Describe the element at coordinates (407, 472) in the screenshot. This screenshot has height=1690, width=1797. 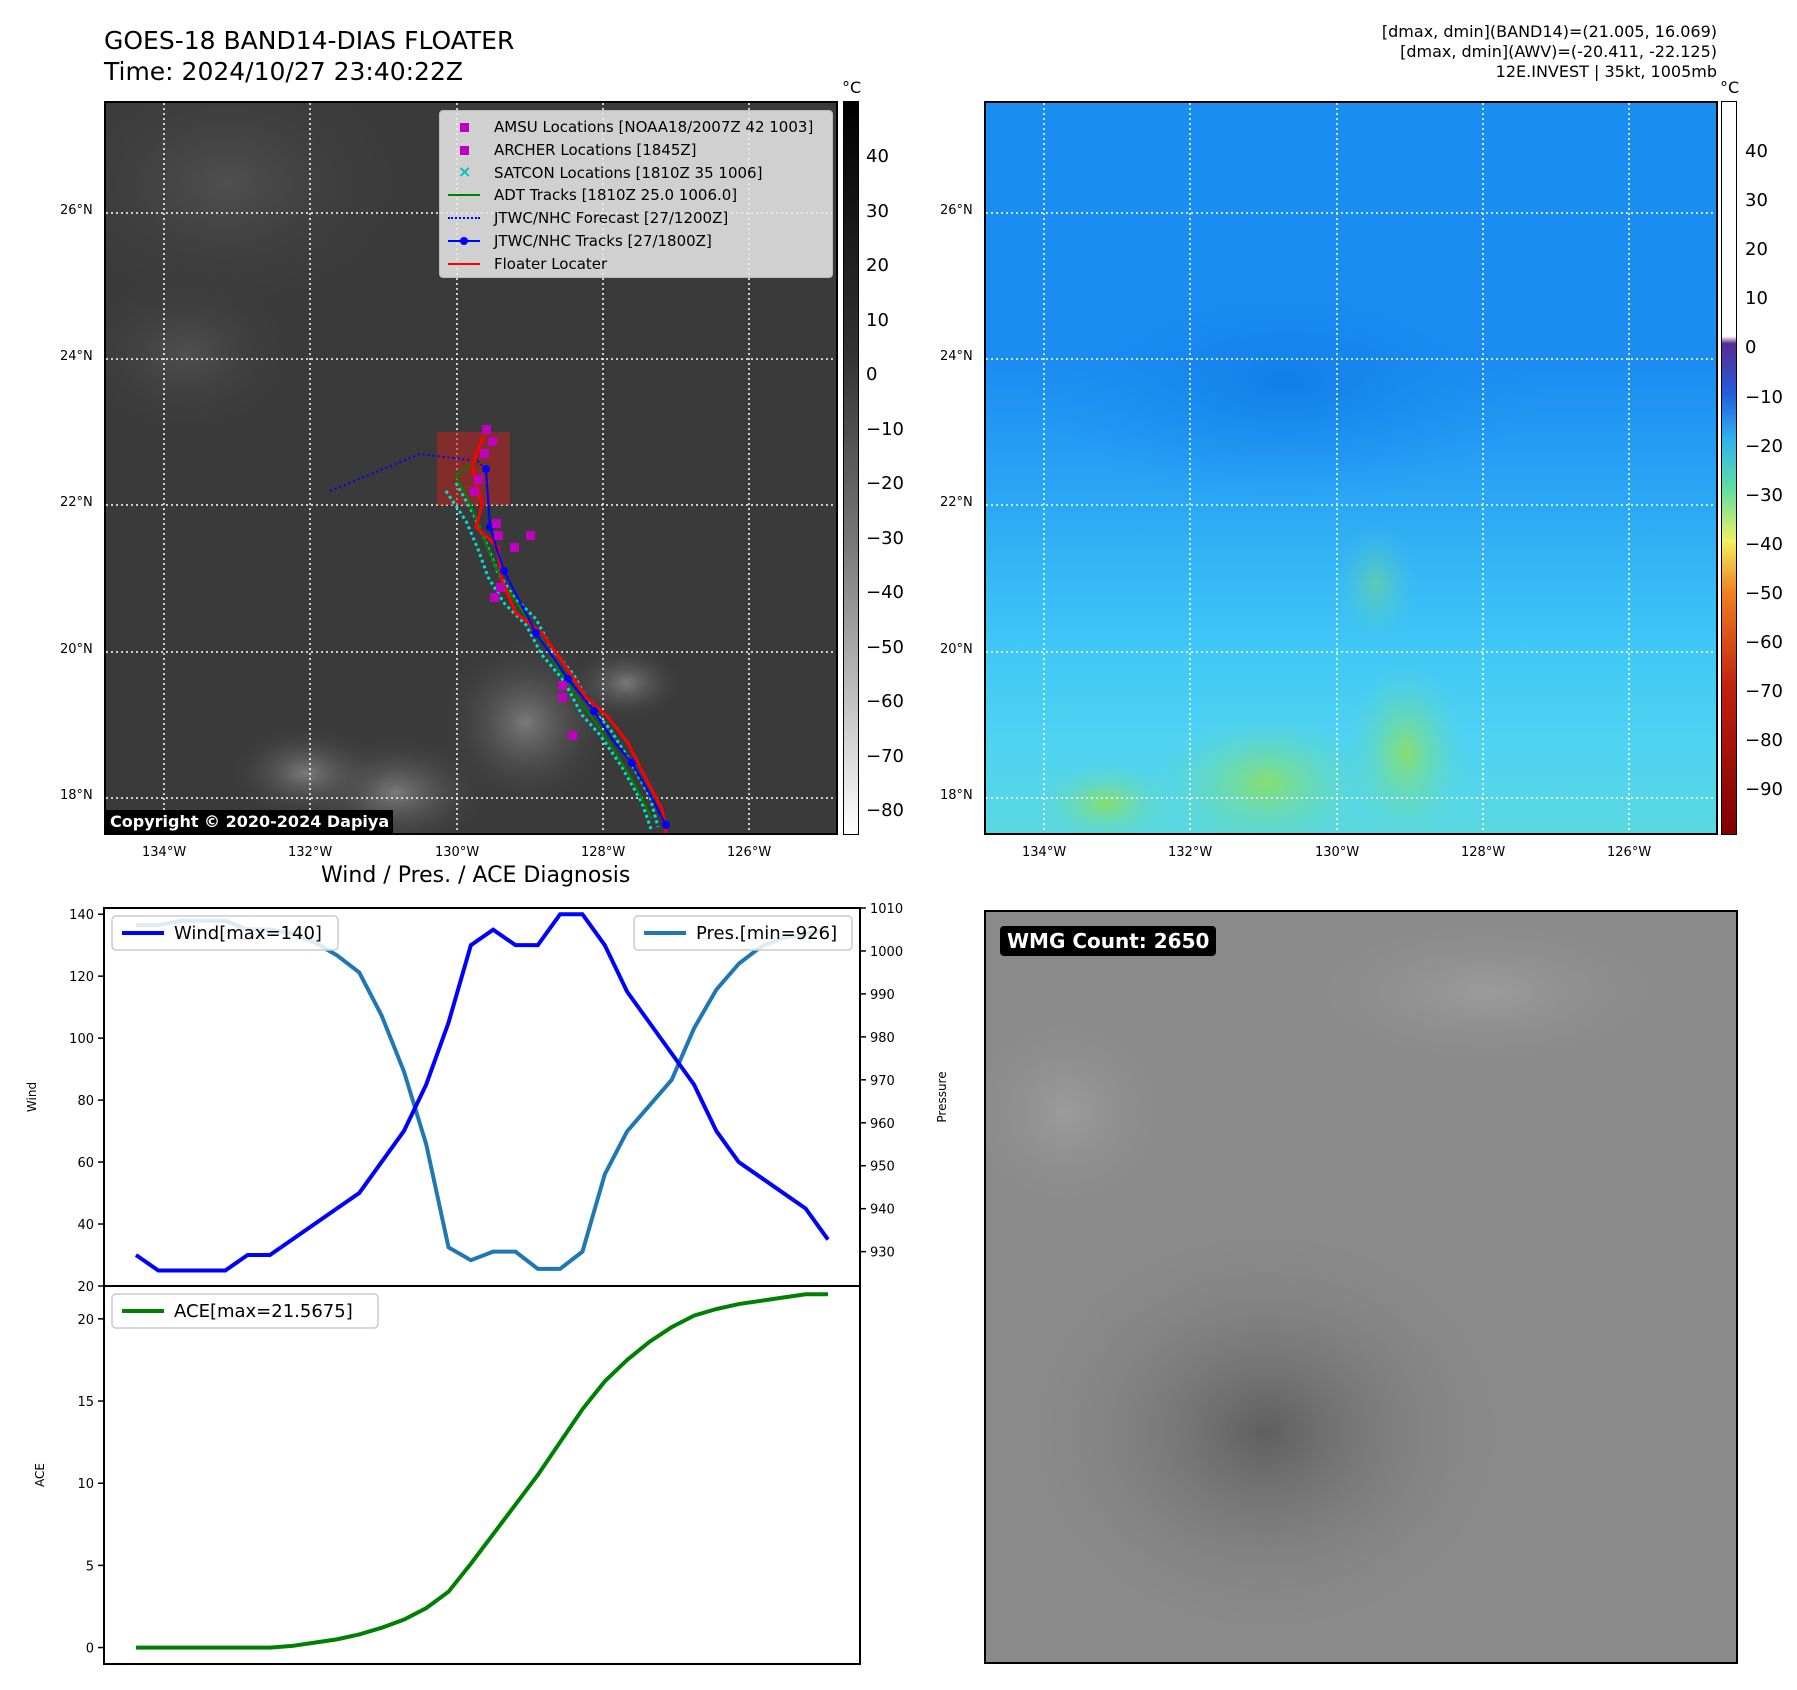
I see `forecast-track` at that location.